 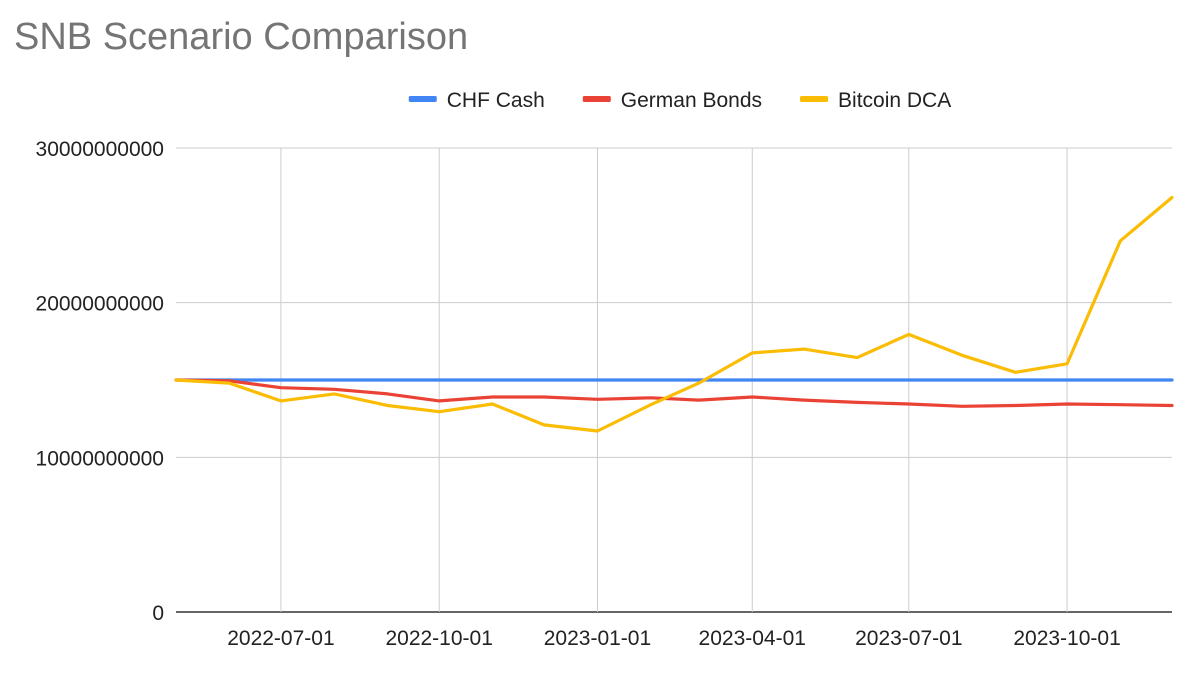 I want to click on x-tick-label: 2022-07-01, so click(x=280, y=638).